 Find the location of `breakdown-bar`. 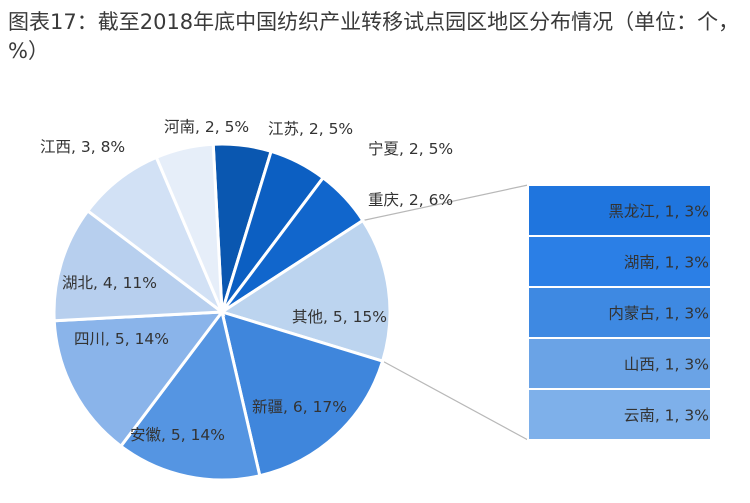

breakdown-bar is located at coordinates (619, 312).